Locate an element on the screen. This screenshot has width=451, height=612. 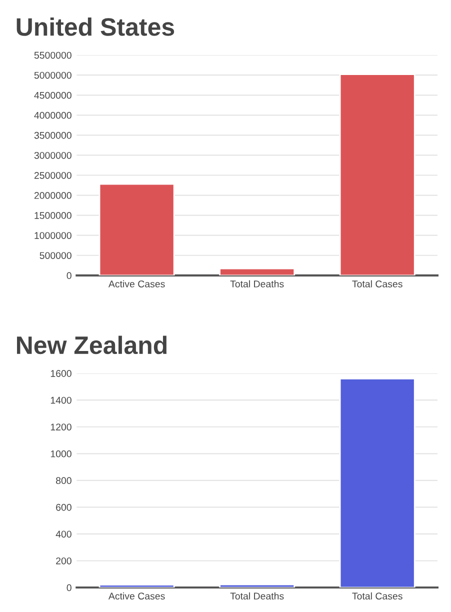
chart-title: United States is located at coordinates (95, 27).